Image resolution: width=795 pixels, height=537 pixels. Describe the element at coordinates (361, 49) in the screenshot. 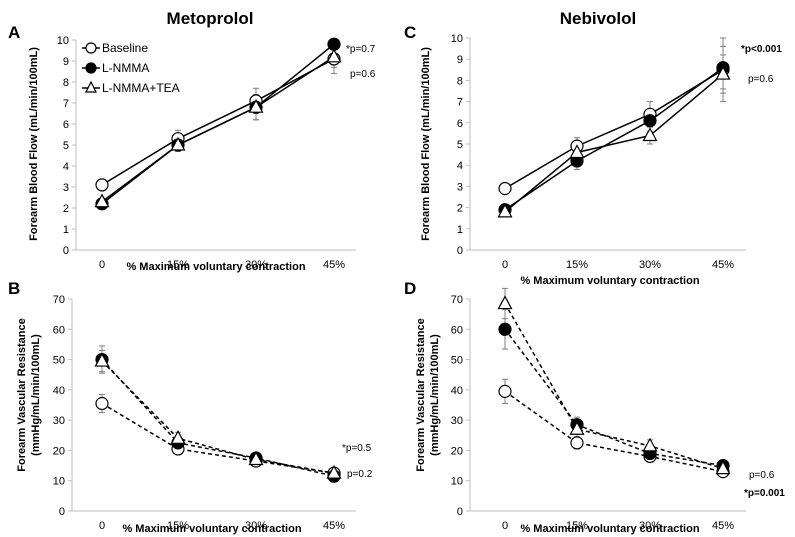

I see `p-value-annotation: *p=0.7` at that location.